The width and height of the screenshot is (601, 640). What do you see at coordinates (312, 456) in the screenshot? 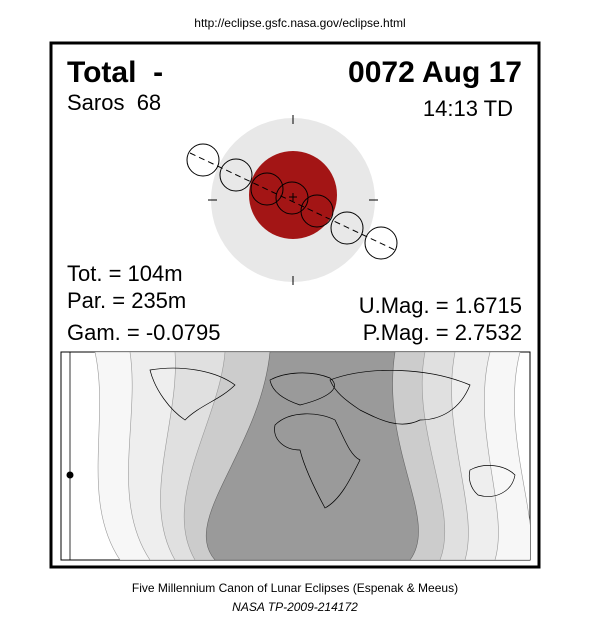
I see `total-zone` at bounding box center [312, 456].